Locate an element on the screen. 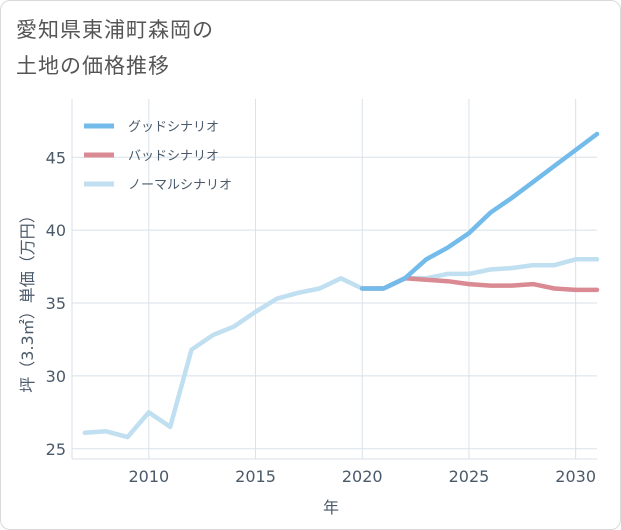 The height and width of the screenshot is (530, 621). chart-title-line-1: 愛知県東浦町森岡の is located at coordinates (115, 30).